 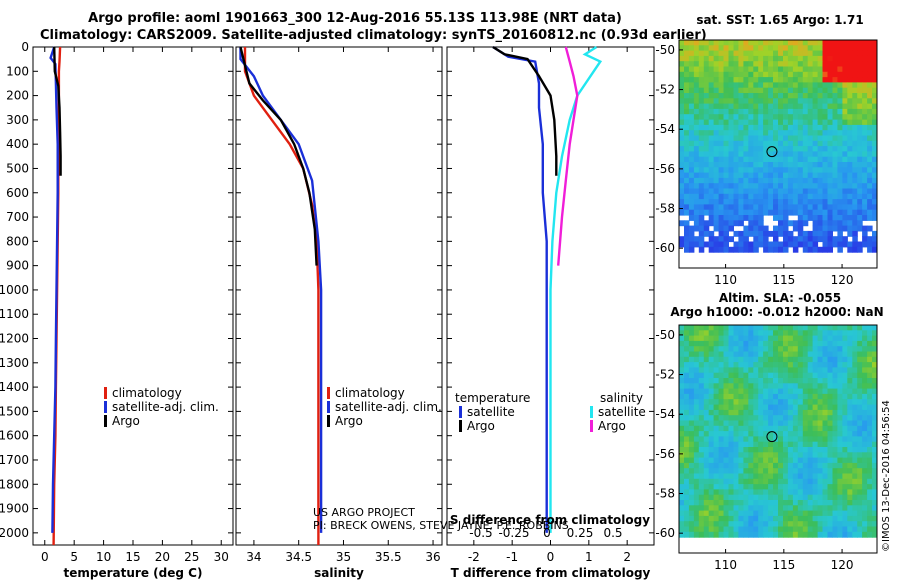 I want to click on top-x-tick-label: -0.5, so click(x=480, y=533).